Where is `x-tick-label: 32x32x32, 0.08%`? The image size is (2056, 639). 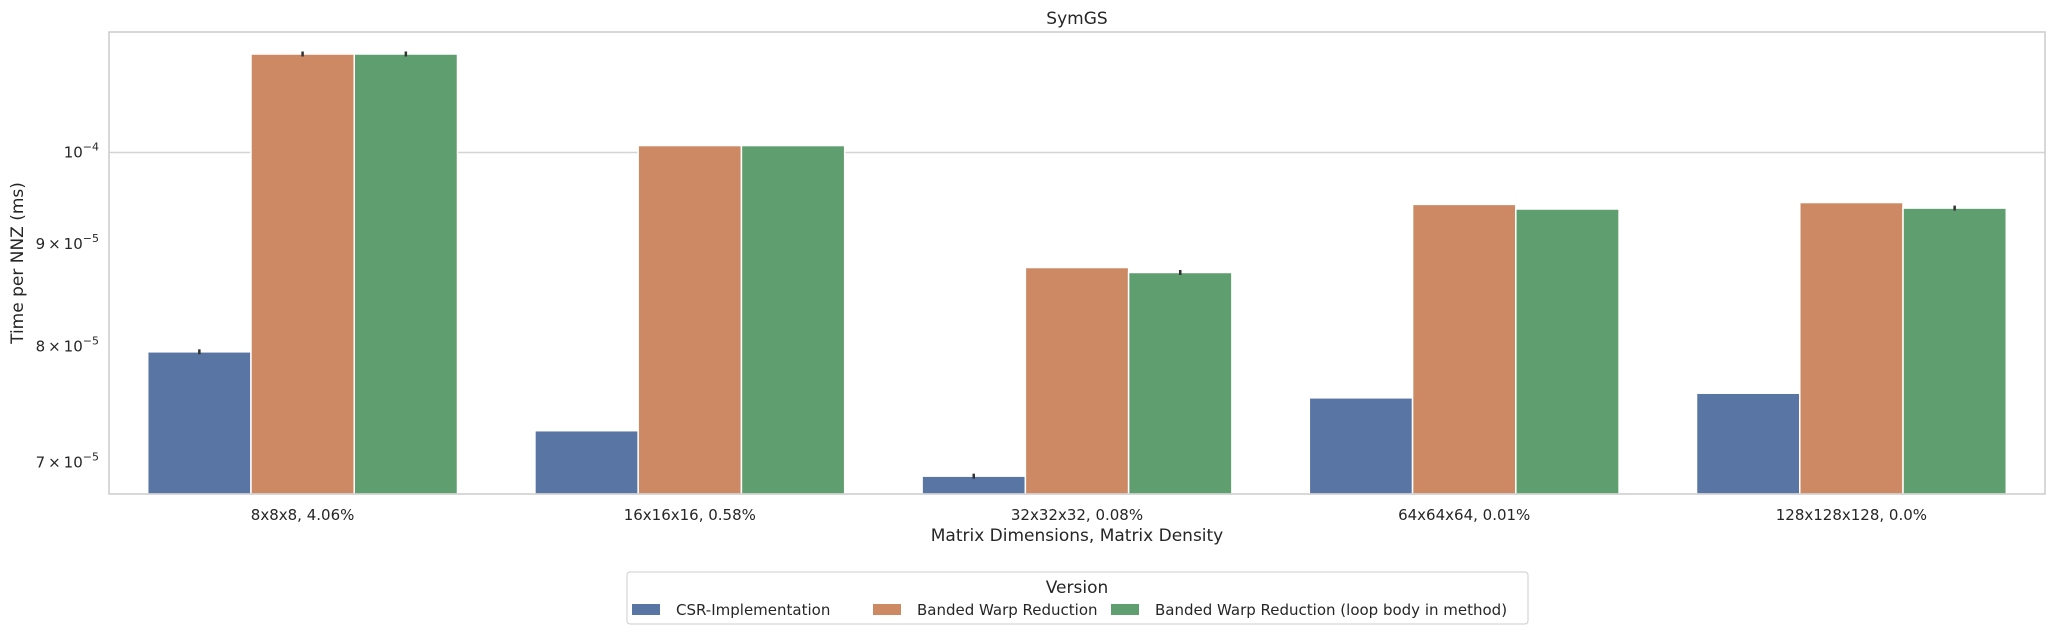
x-tick-label: 32x32x32, 0.08% is located at coordinates (1077, 515).